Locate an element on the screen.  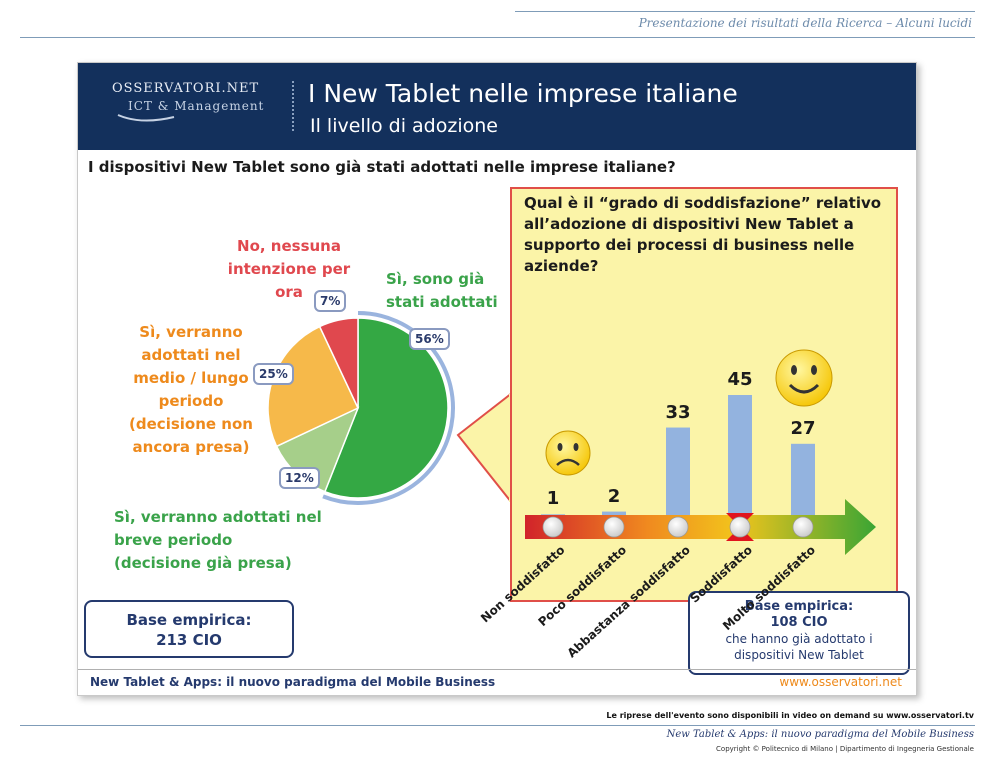
bottom-rule is located at coordinates (497, 725).